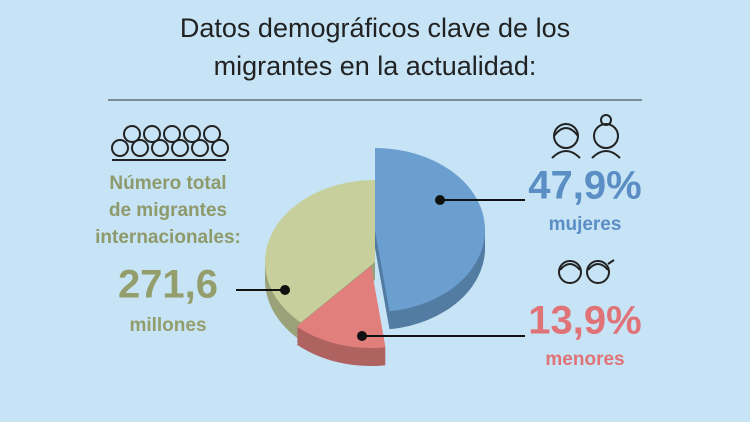 The image size is (750, 422). Describe the element at coordinates (584, 321) in the screenshot. I see `value-label: 13,9%` at that location.